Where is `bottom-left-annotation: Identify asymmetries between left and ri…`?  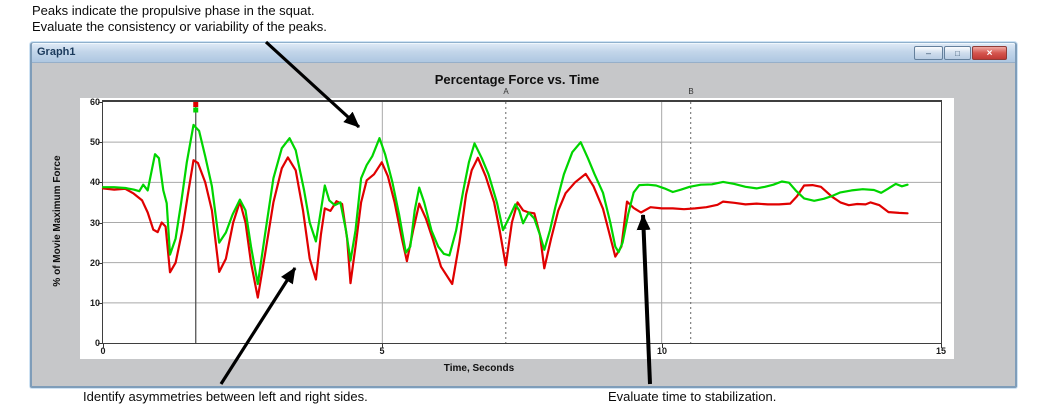 bottom-left-annotation: Identify asymmetries between left and ri… is located at coordinates (225, 396).